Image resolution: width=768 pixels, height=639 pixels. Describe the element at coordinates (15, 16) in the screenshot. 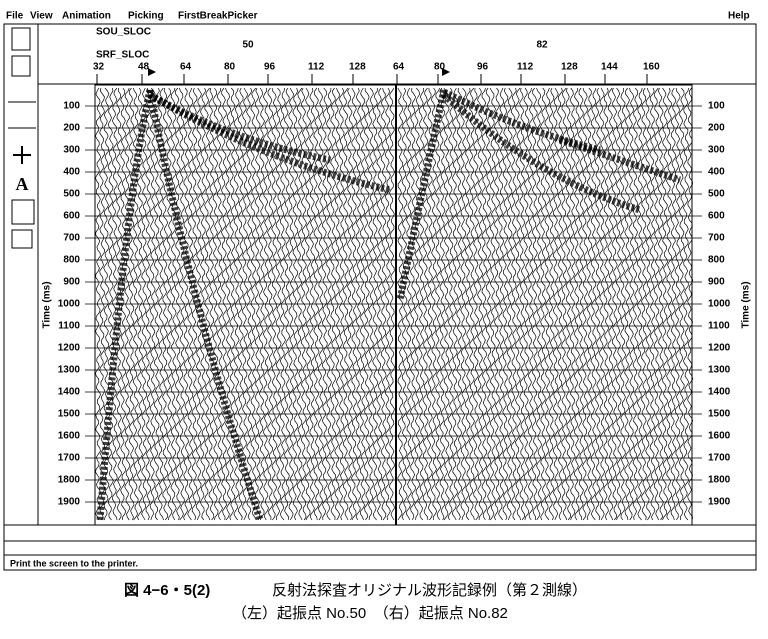

I see `menu-item: File` at that location.